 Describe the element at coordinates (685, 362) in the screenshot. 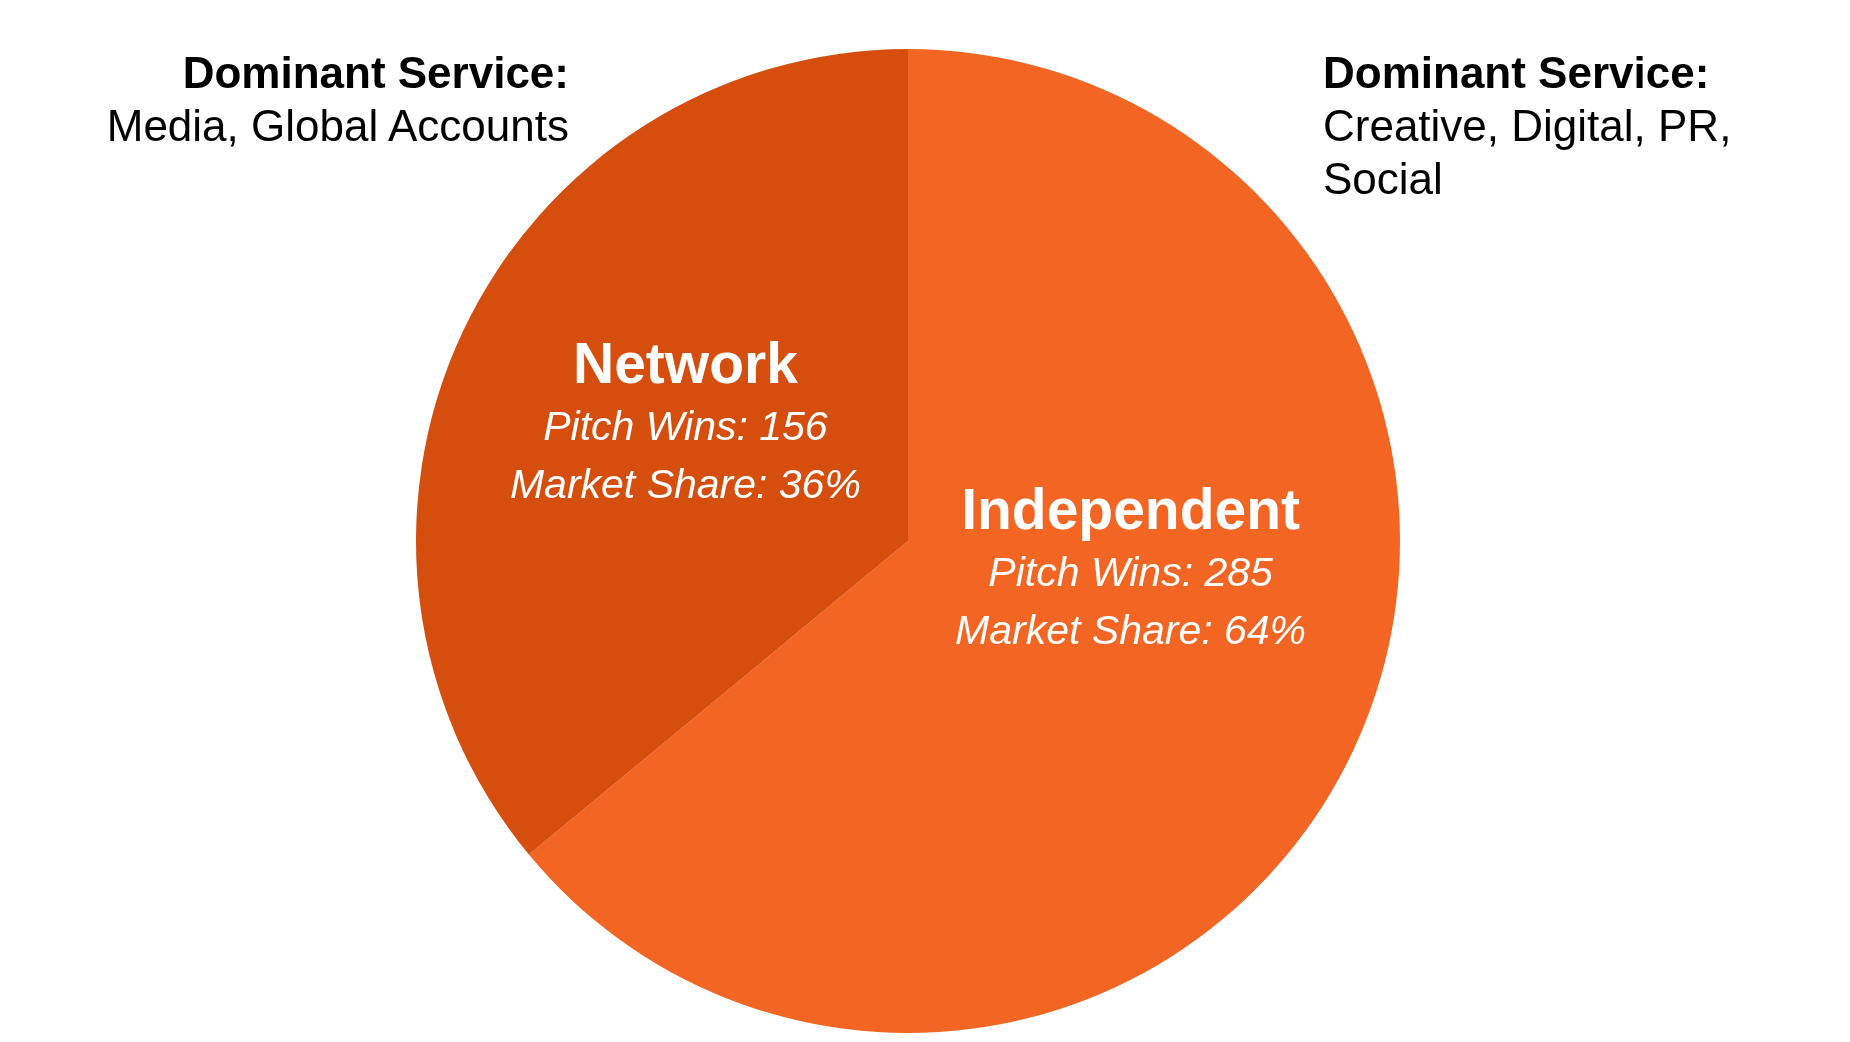

I see `slice-label: Network` at that location.